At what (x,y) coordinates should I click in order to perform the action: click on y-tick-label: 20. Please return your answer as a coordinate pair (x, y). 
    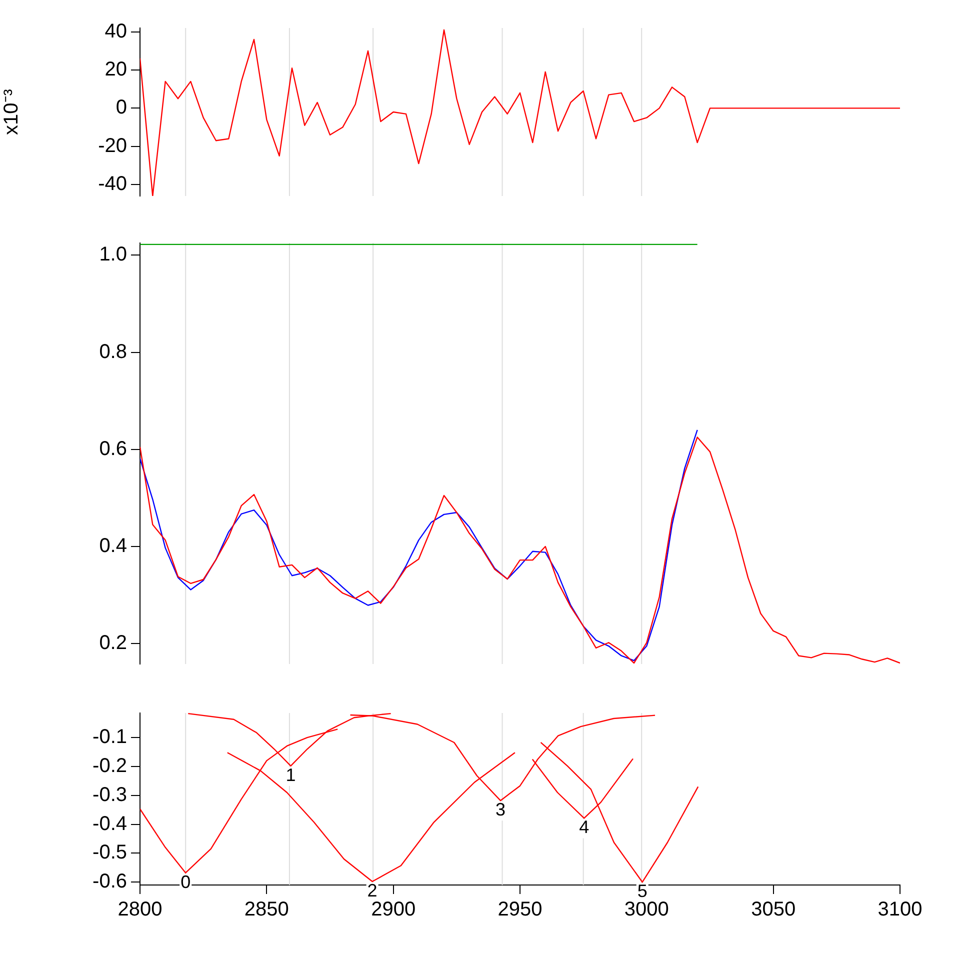
    Looking at the image, I should click on (115, 69).